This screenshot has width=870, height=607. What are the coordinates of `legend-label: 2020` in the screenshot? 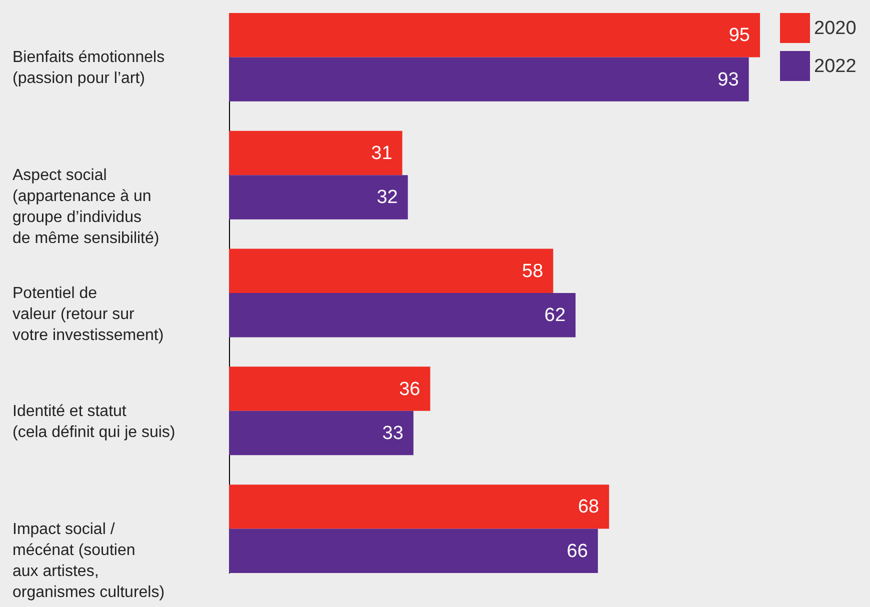 It's located at (835, 28).